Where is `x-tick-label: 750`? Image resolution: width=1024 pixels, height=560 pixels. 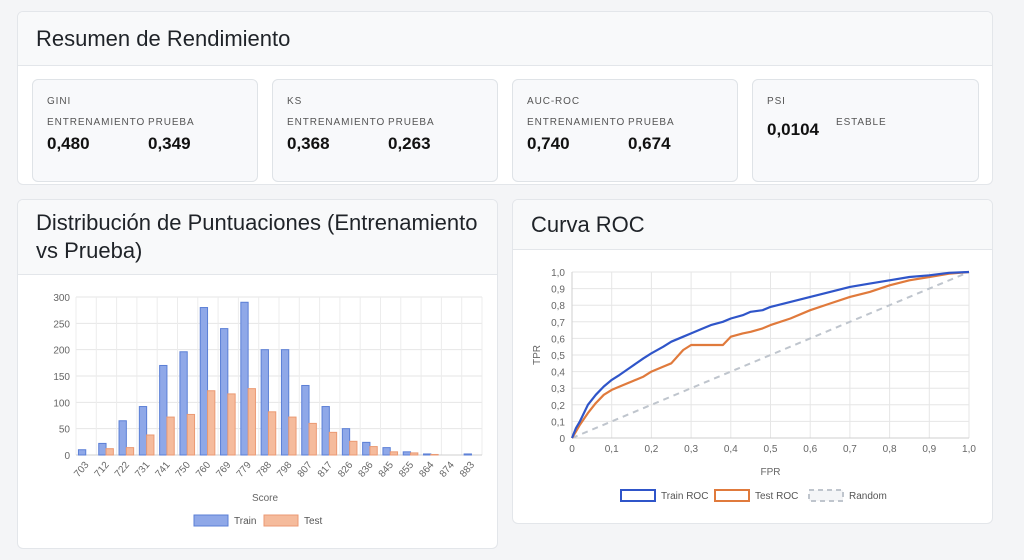 x-tick-label: 750 is located at coordinates (183, 470).